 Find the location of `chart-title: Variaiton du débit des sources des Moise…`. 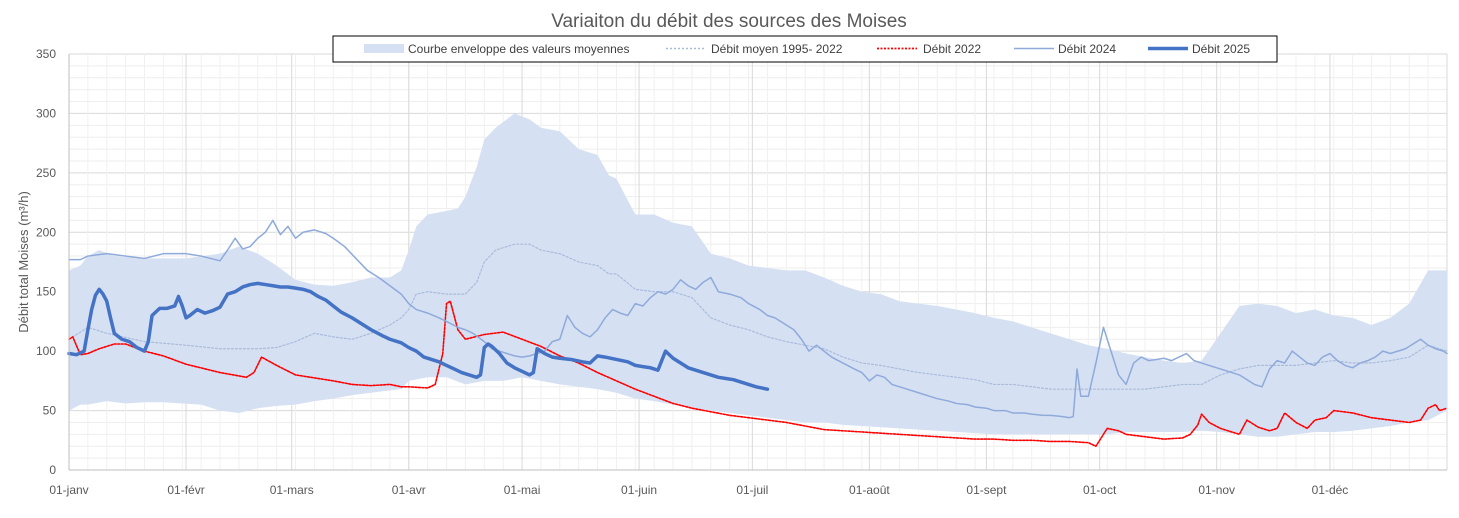

chart-title: Variaiton du débit des sources des Moise… is located at coordinates (729, 21).